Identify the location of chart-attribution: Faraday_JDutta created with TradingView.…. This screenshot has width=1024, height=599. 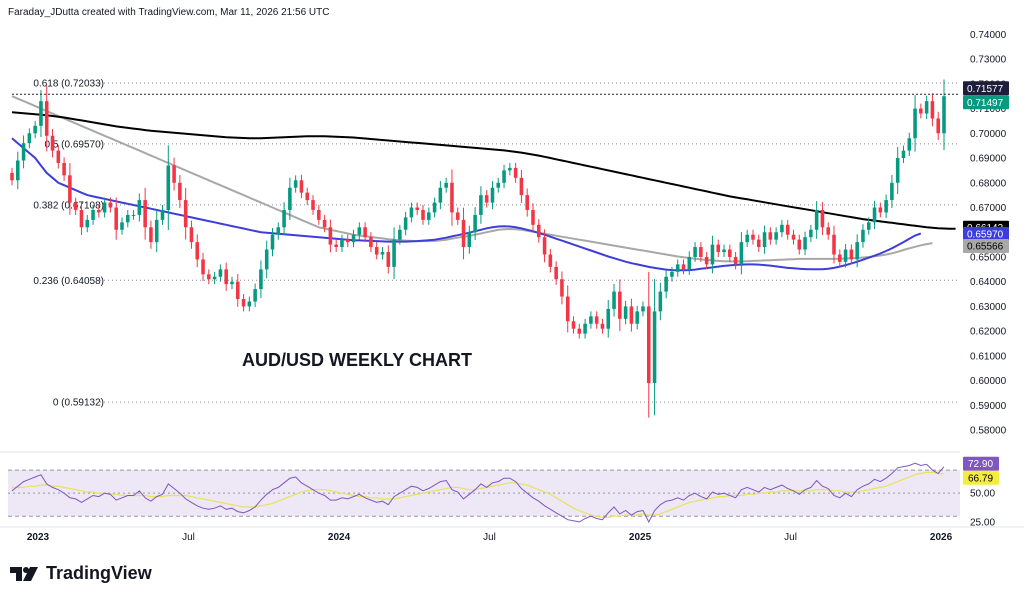
(169, 12).